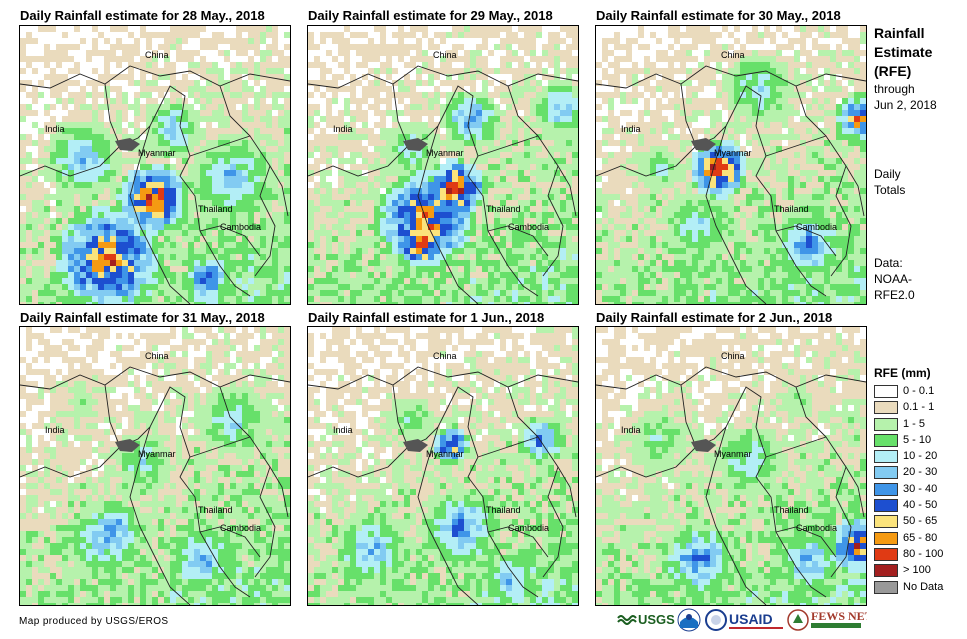 The height and width of the screenshot is (639, 967). I want to click on legend-item: 20 - 30, so click(905, 473).